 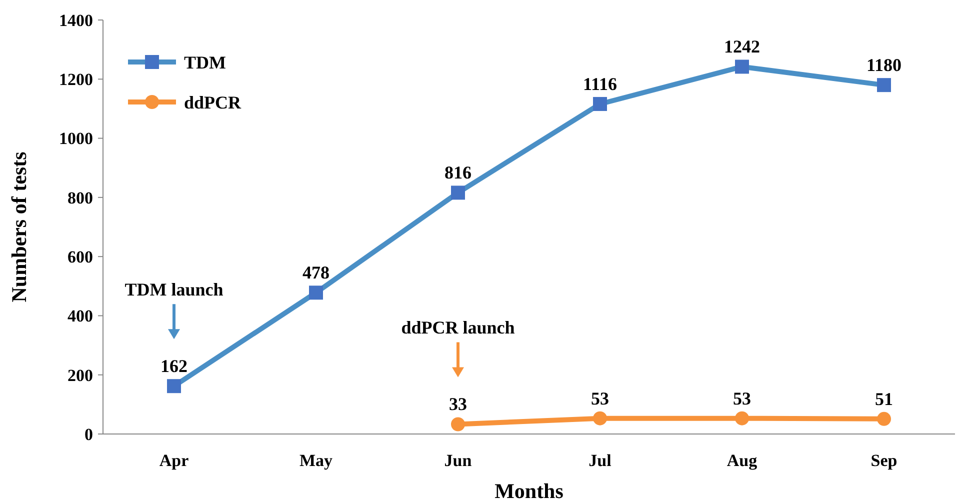 What do you see at coordinates (213, 102) in the screenshot?
I see `legend-label: ddPCR` at bounding box center [213, 102].